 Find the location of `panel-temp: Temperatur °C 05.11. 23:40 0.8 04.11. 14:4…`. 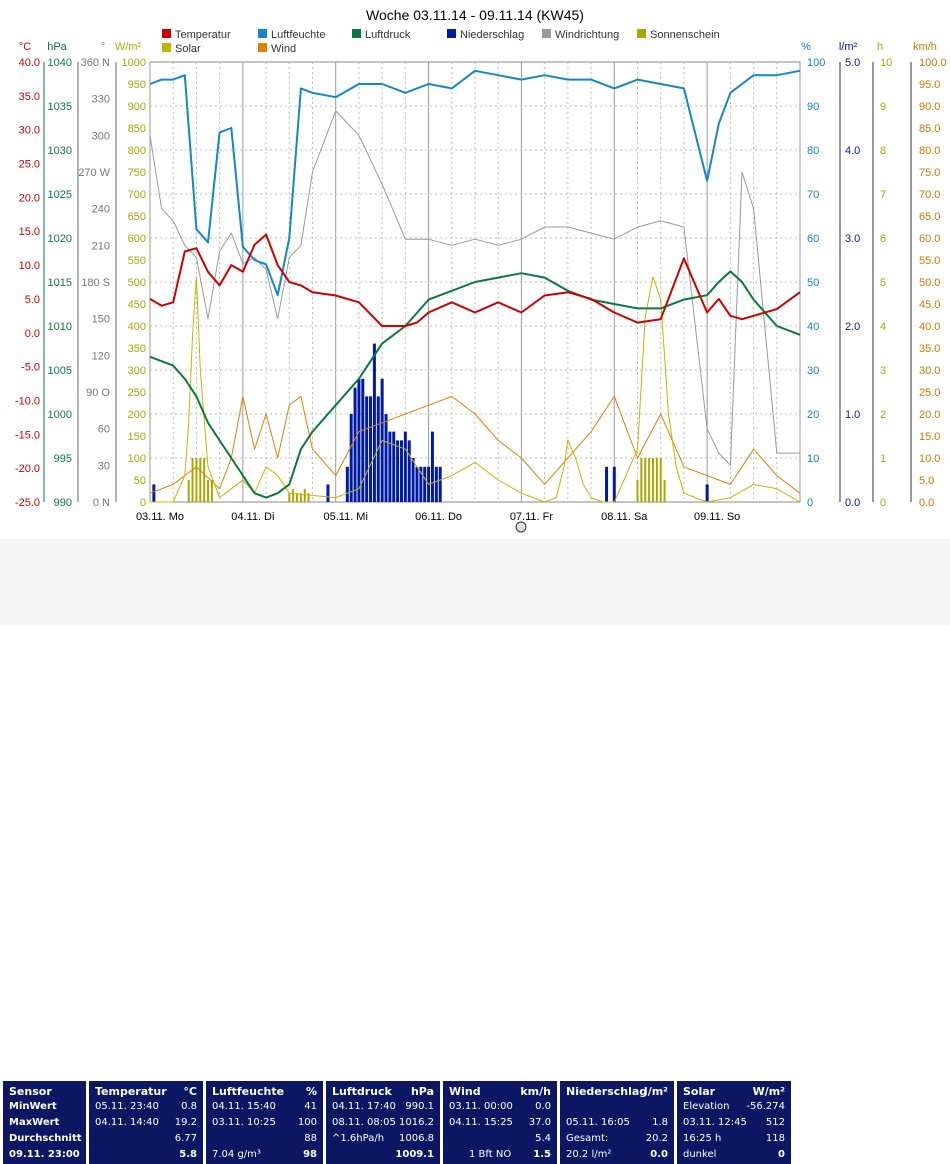

panel-temp: Temperatur °C 05.11. 23:40 0.8 04.11. 14:4… is located at coordinates (146, 1122).